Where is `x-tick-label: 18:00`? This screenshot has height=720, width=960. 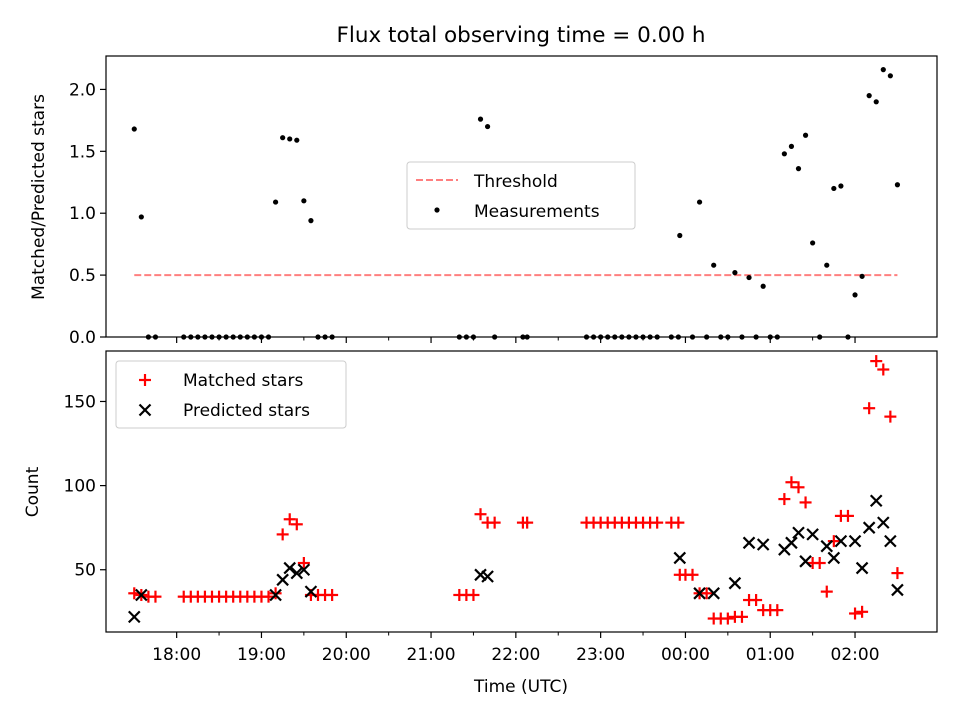
x-tick-label: 18:00 is located at coordinates (176, 655).